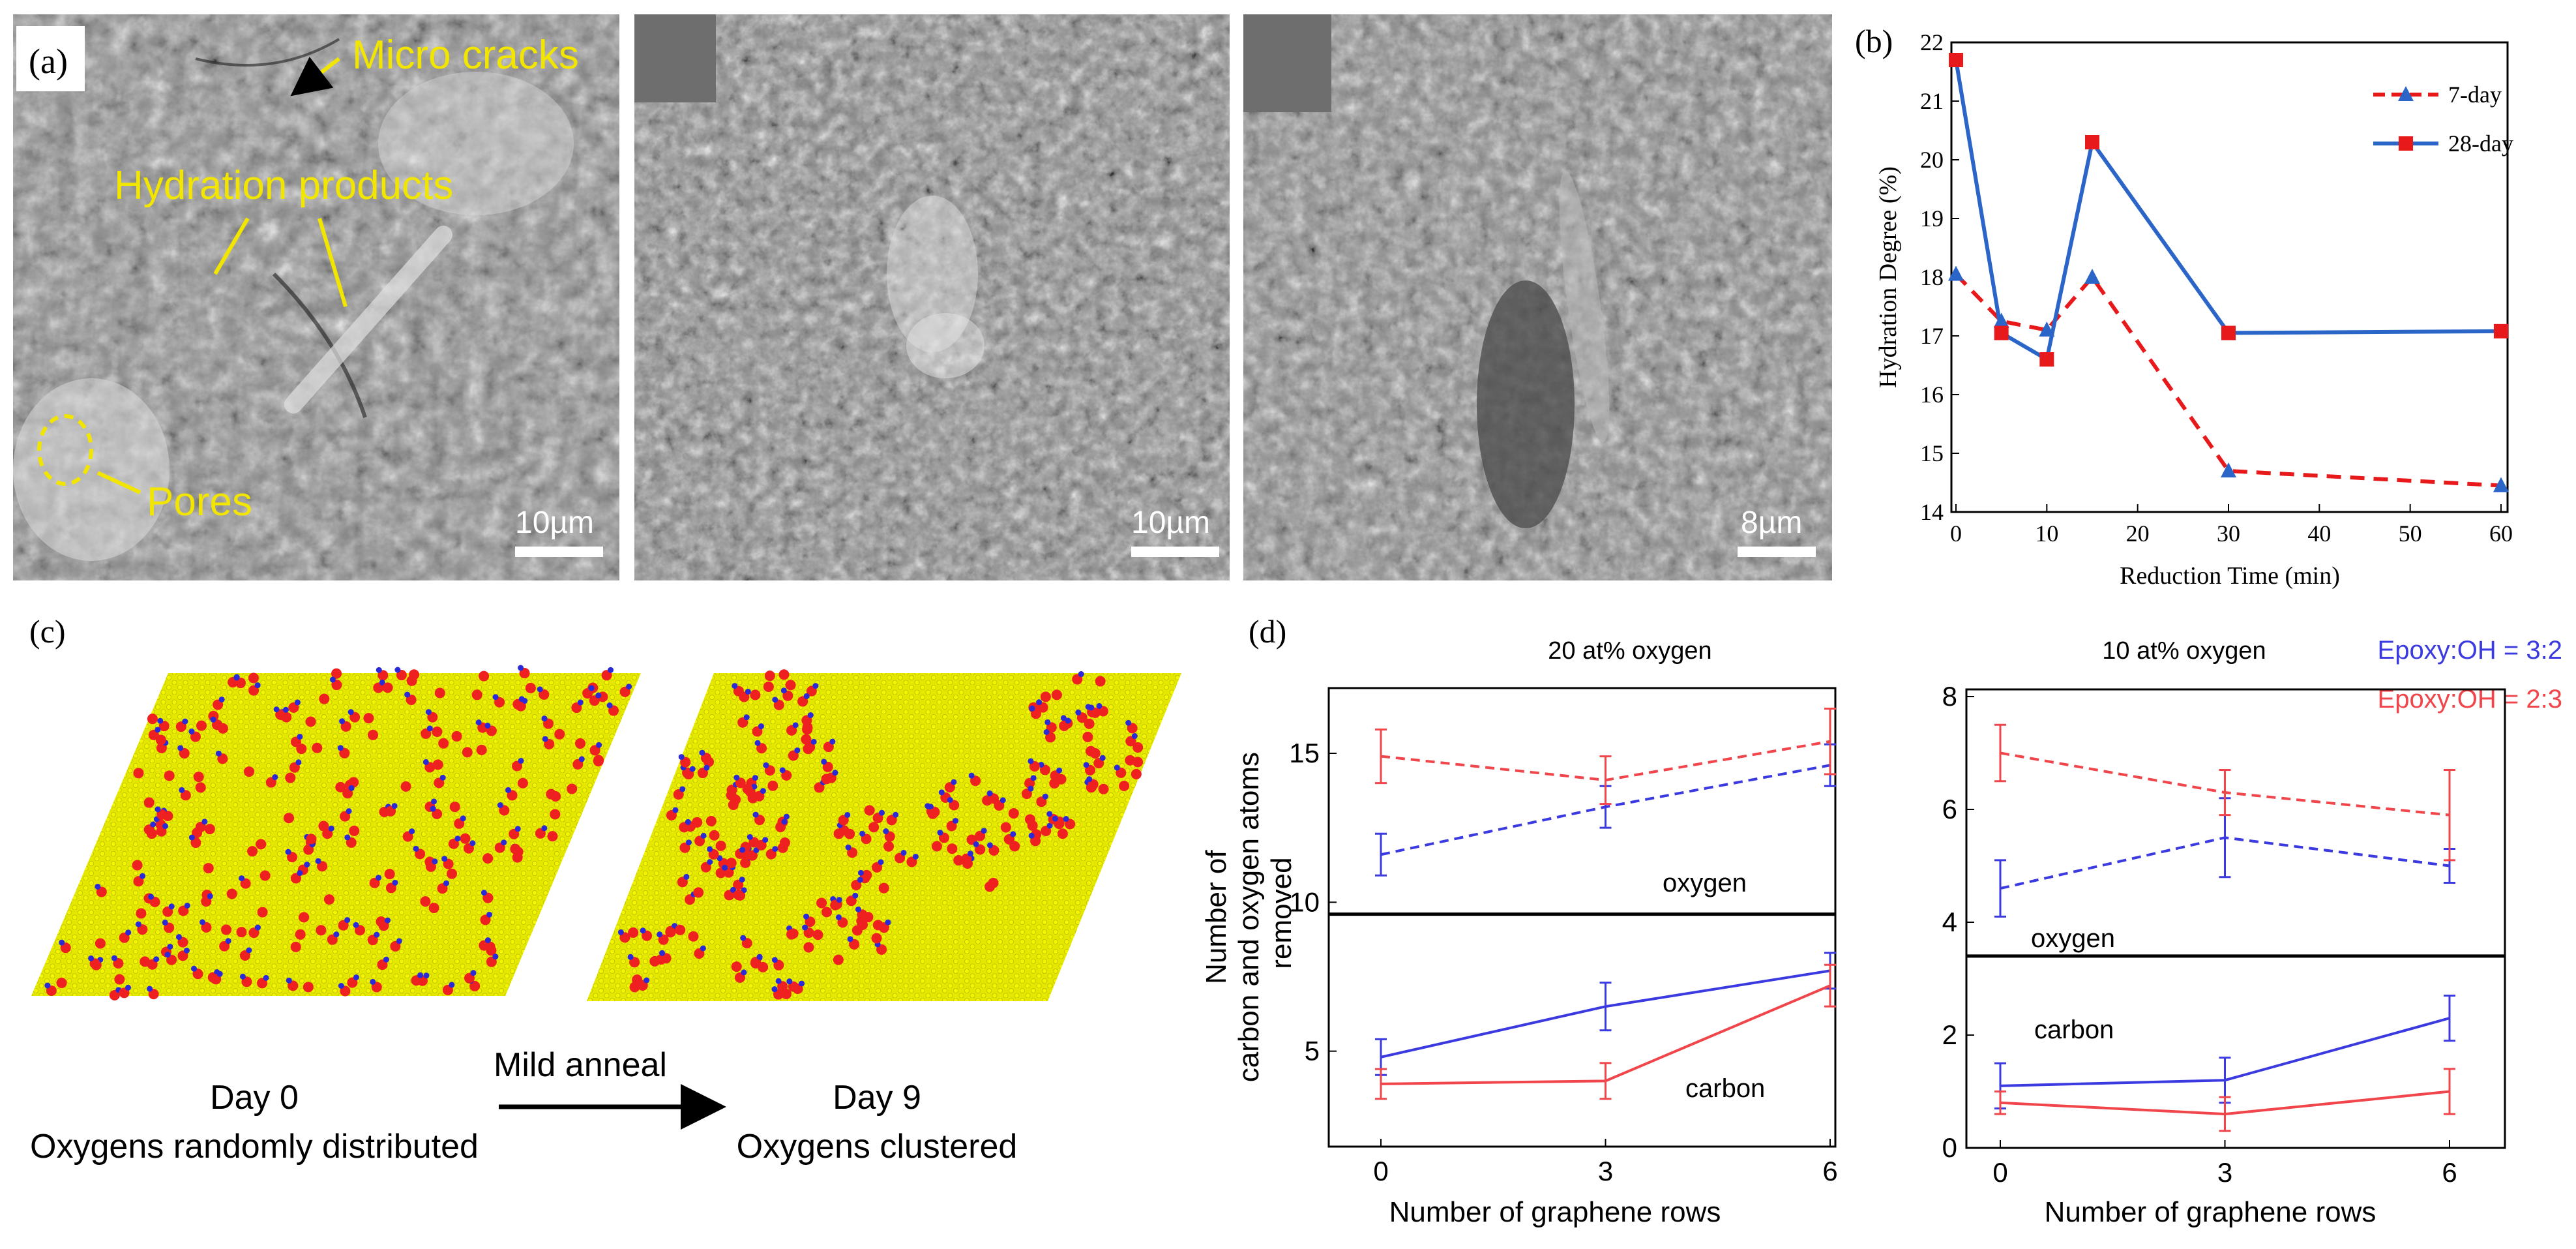 Image resolution: width=2576 pixels, height=1249 pixels. What do you see at coordinates (2480, 143) in the screenshot?
I see `legend-label-28-day: 28-day` at bounding box center [2480, 143].